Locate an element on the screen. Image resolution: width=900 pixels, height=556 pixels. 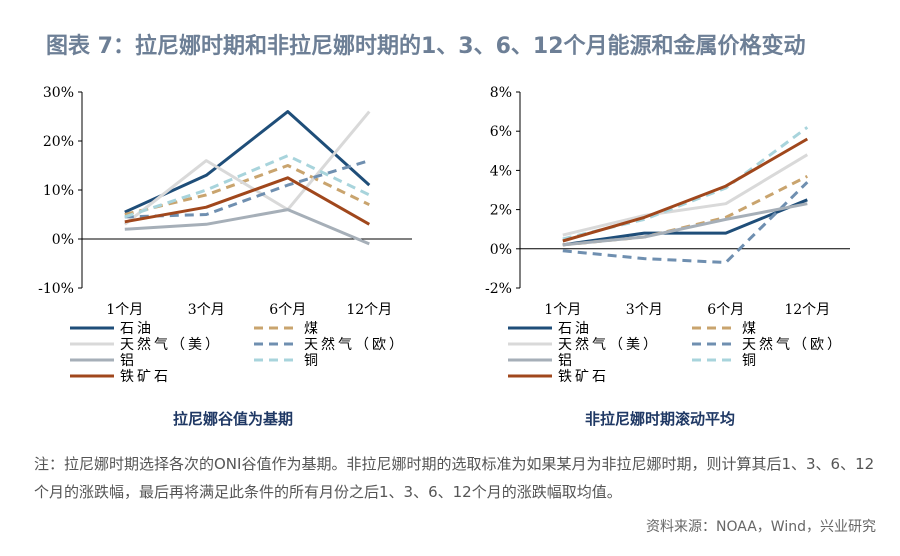
y-tick-label: 4% is located at coordinates (501, 171).